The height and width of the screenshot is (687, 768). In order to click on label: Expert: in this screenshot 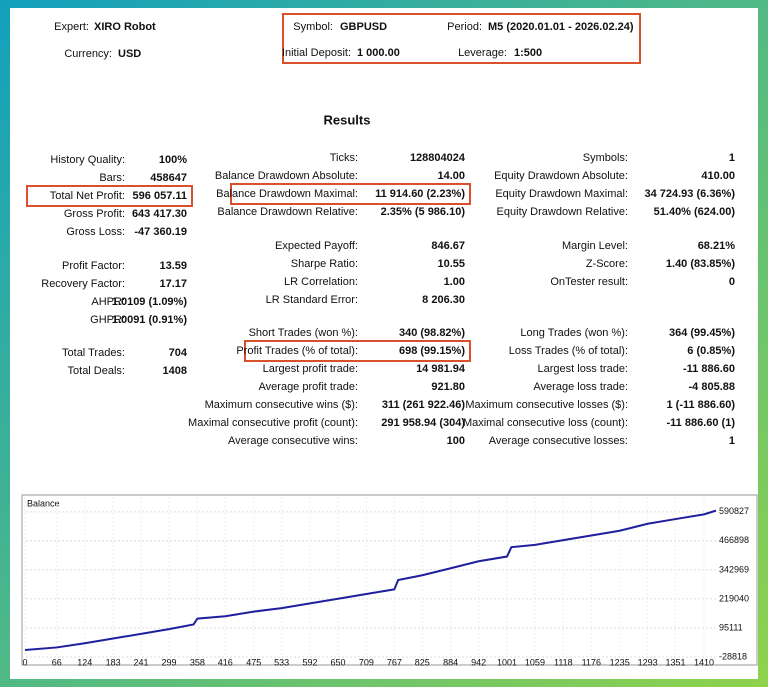, I will do `click(71, 27)`.